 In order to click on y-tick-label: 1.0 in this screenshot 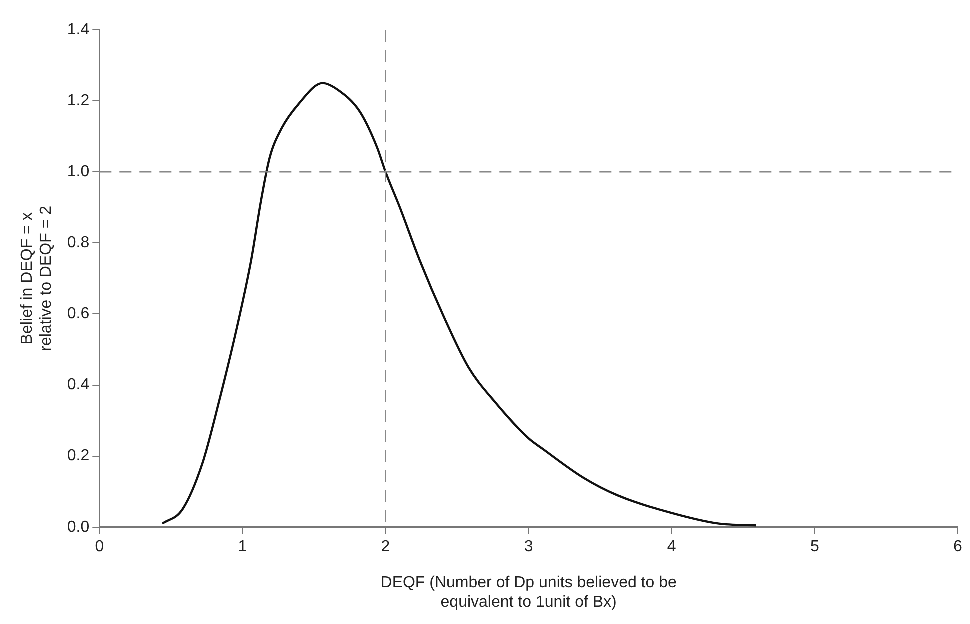, I will do `click(78, 172)`.